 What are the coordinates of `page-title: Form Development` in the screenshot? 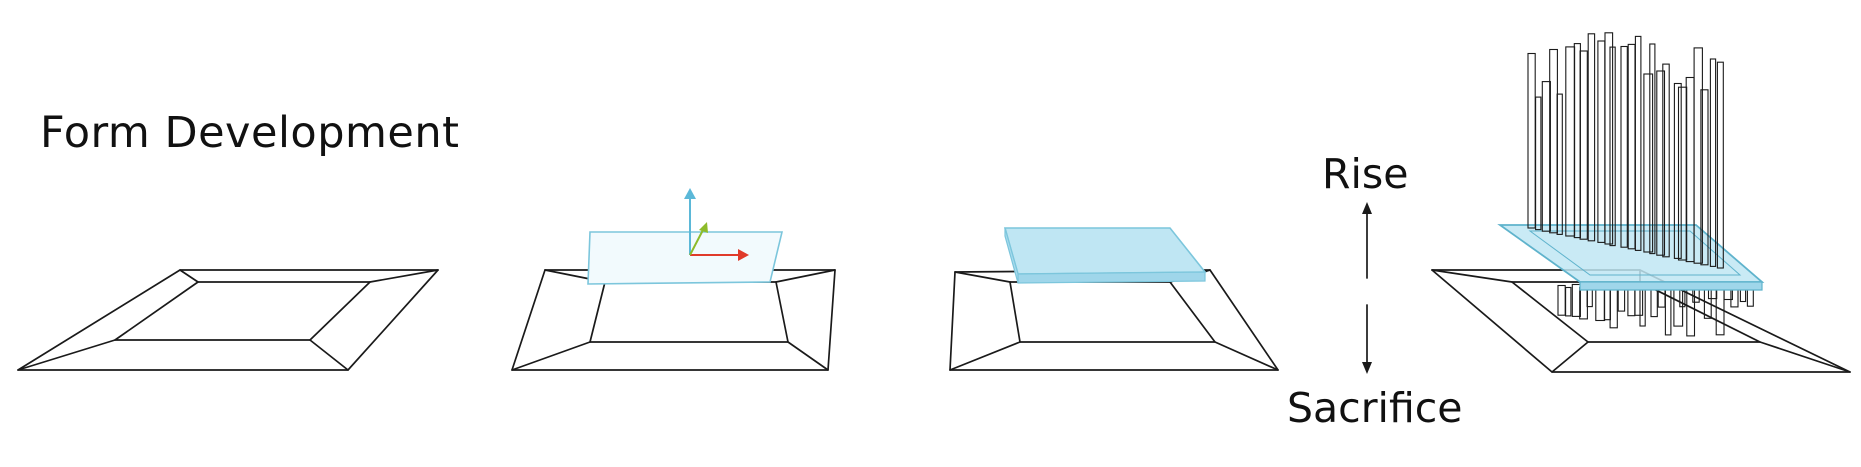 It's located at (250, 133).